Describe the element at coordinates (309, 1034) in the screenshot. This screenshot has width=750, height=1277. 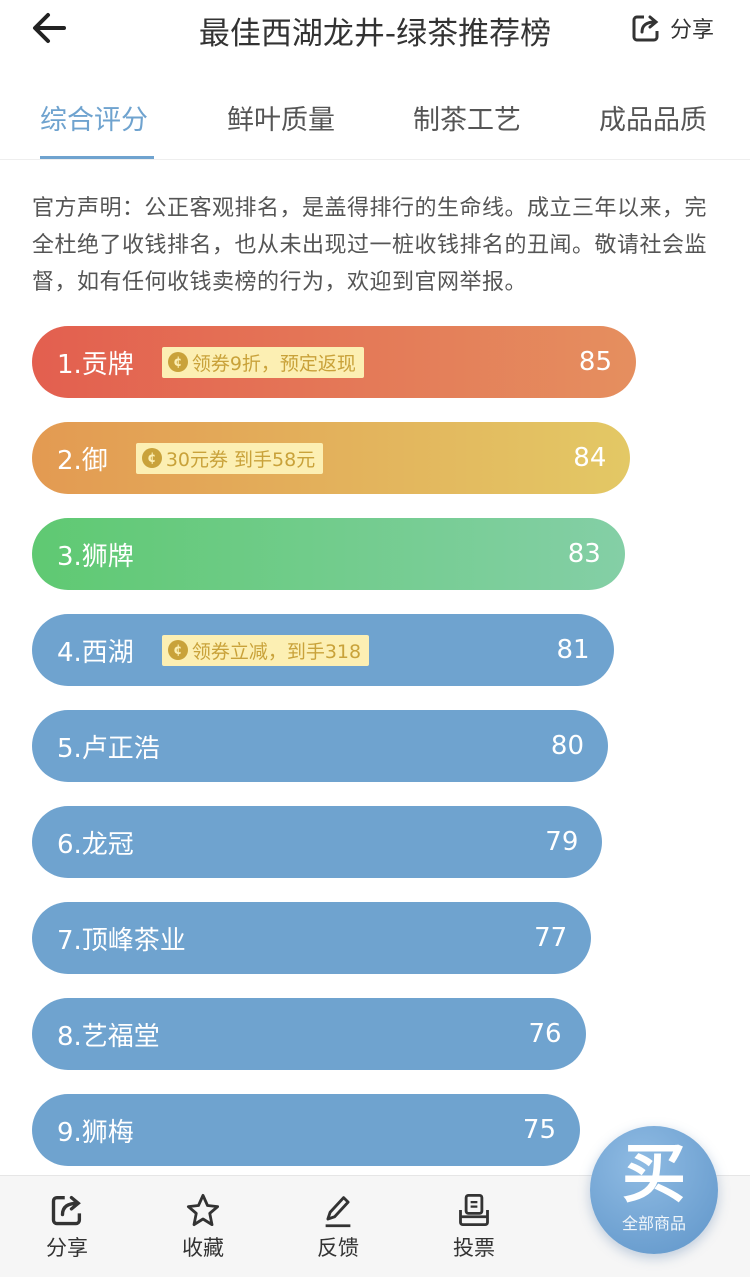
I see `ranking-item: 8.艺福堂 76` at that location.